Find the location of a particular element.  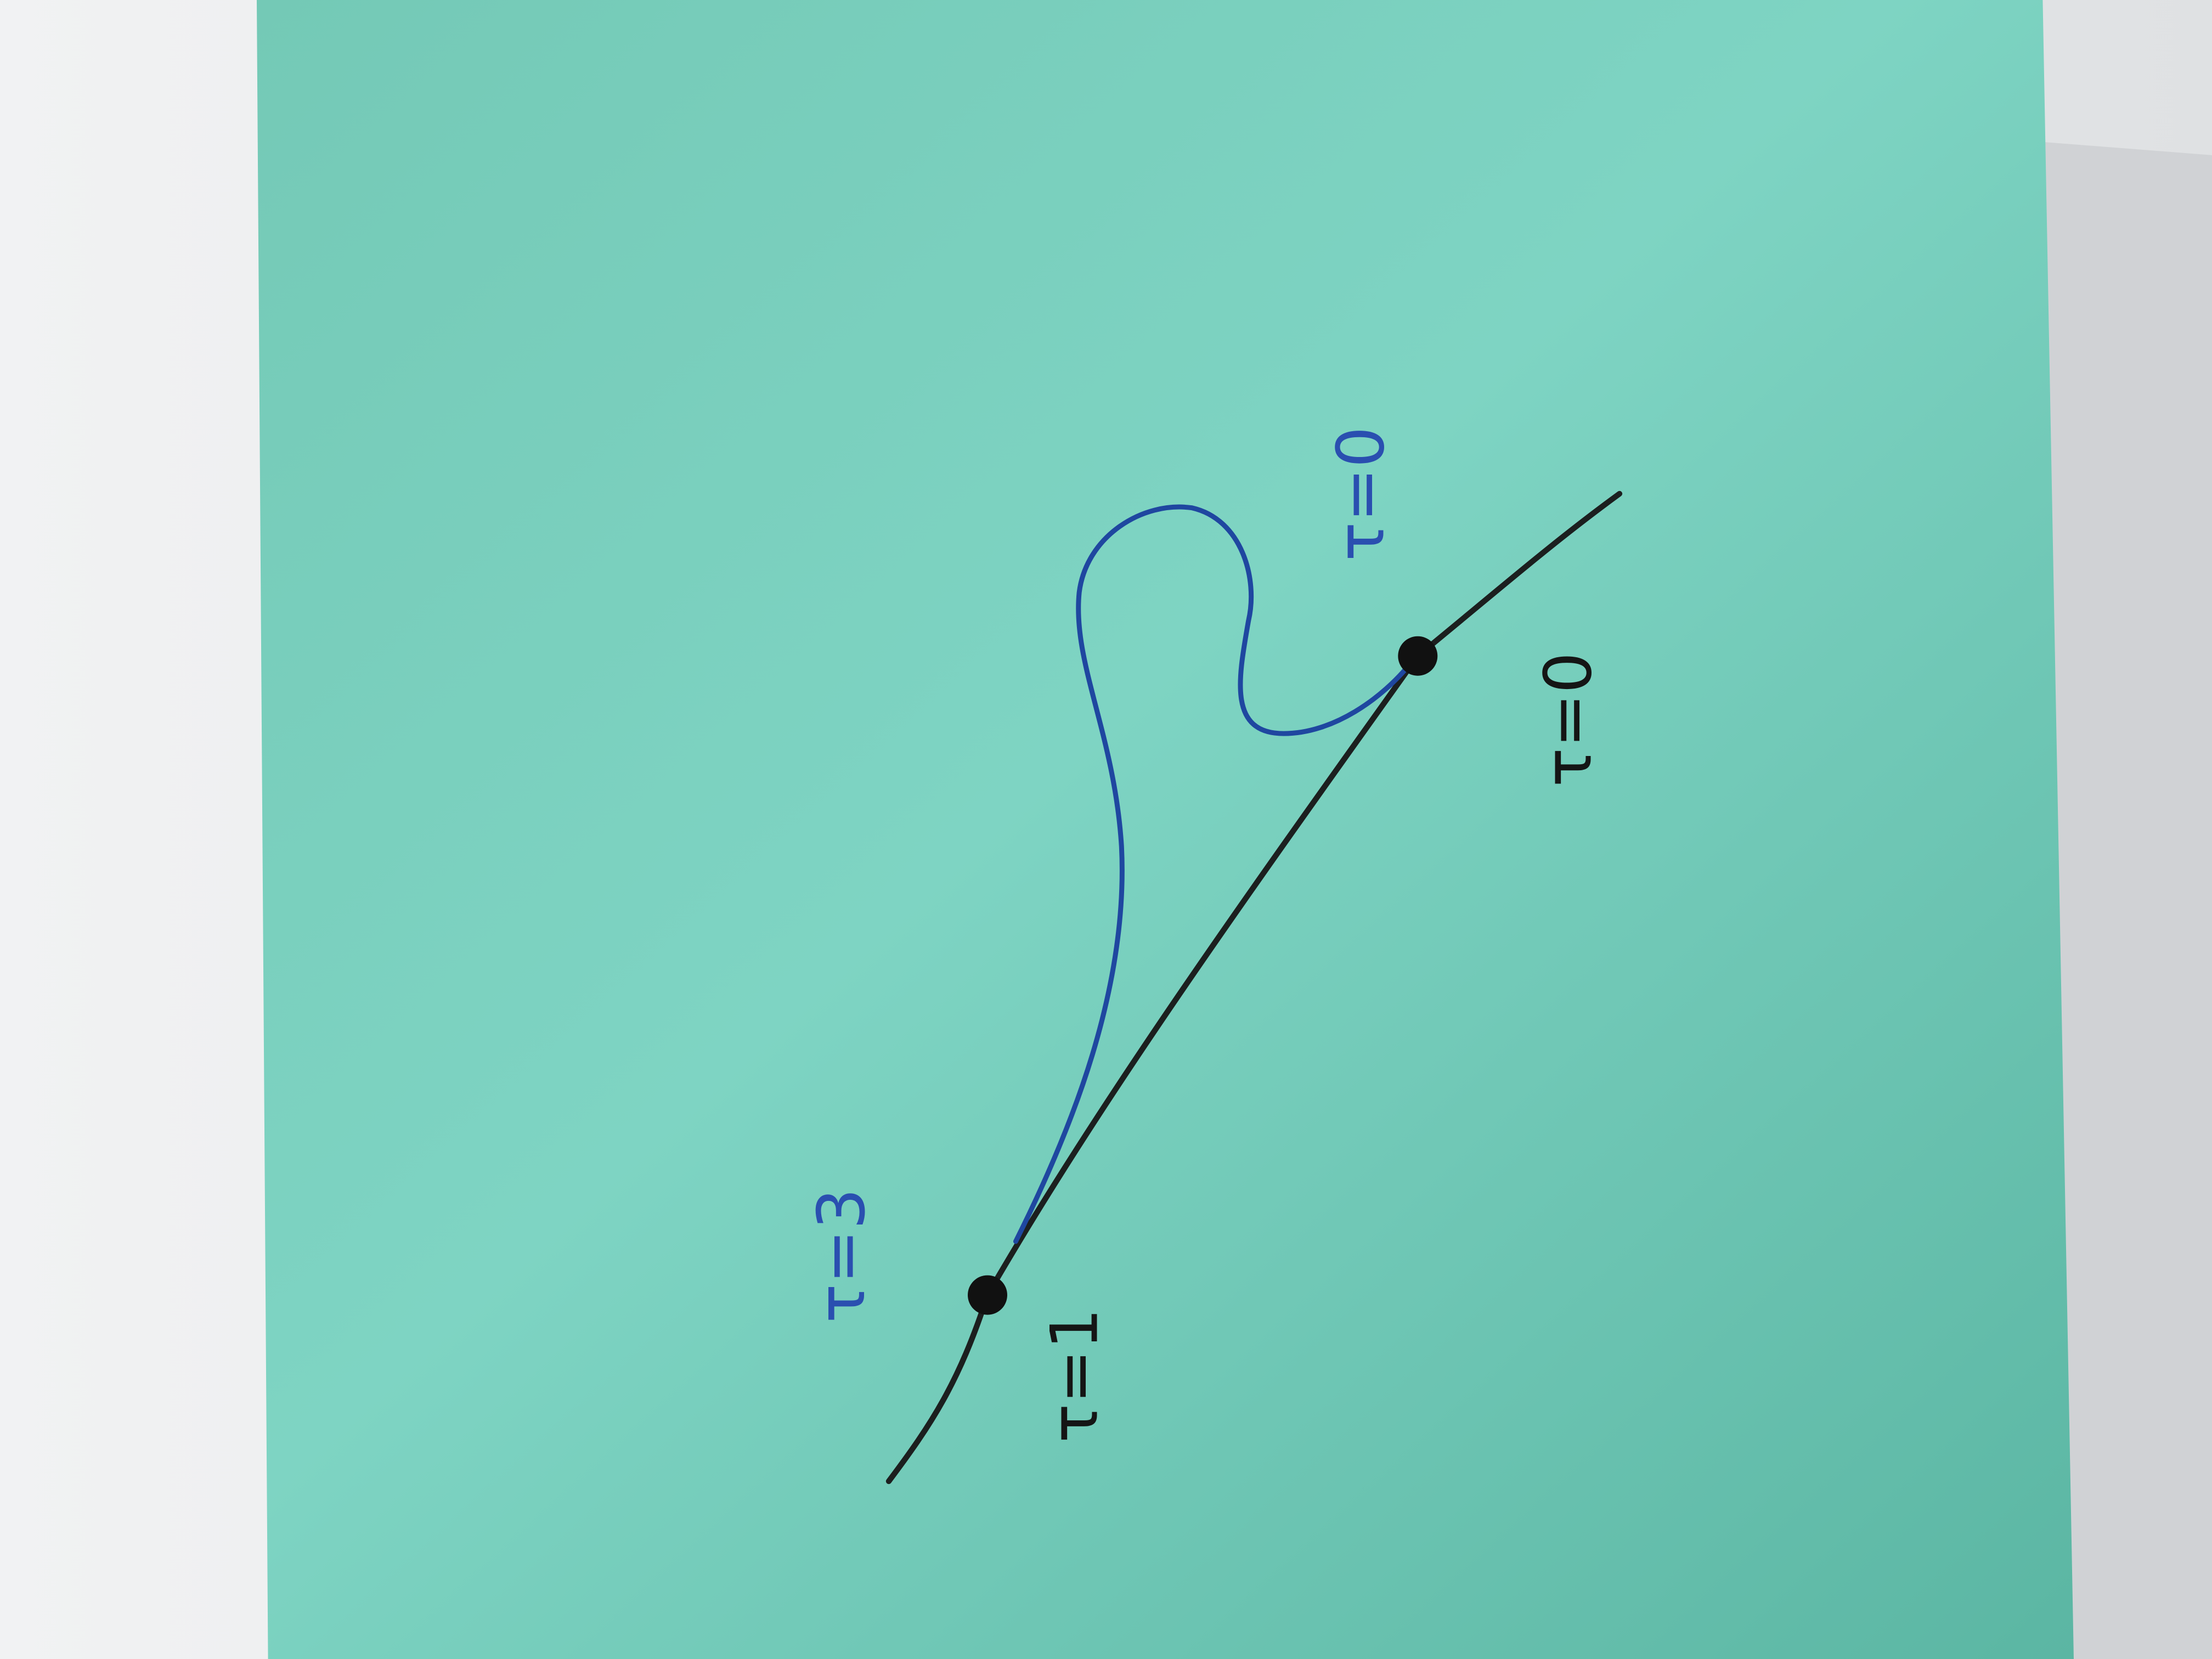

label: τ=1 is located at coordinates (1074, 1376).